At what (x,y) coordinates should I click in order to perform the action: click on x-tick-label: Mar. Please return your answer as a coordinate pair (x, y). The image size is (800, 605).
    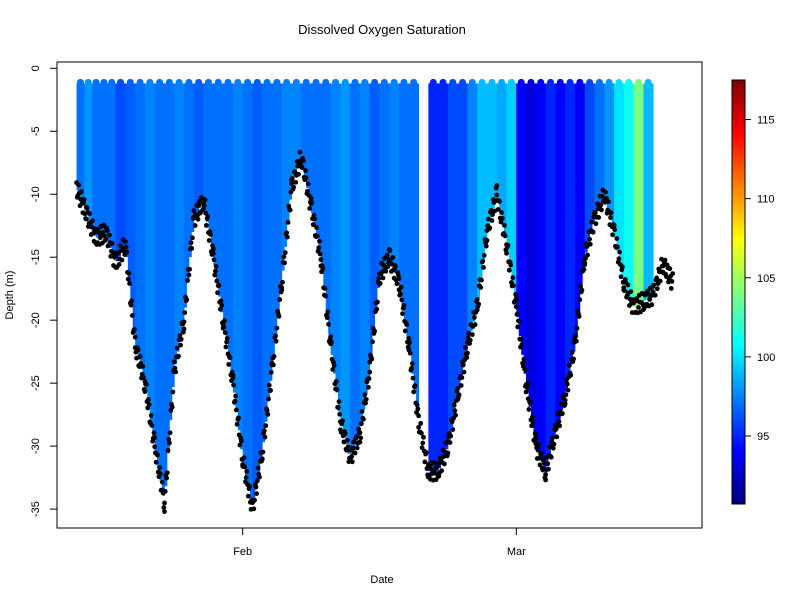
    Looking at the image, I should click on (516, 552).